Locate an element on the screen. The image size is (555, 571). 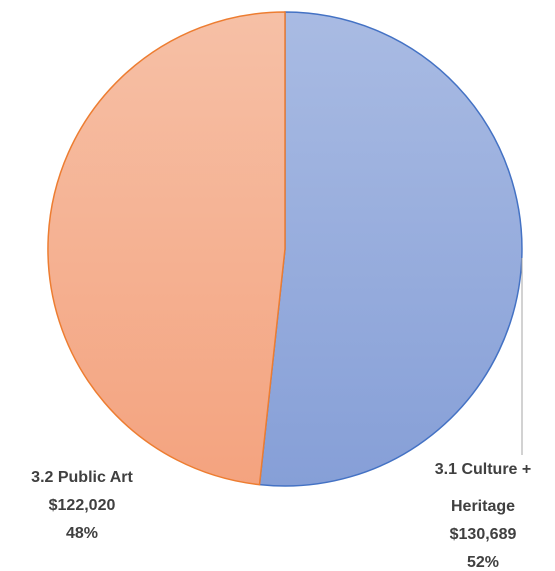
label-name-line-1: 3.2 Public Art is located at coordinates (82, 477).